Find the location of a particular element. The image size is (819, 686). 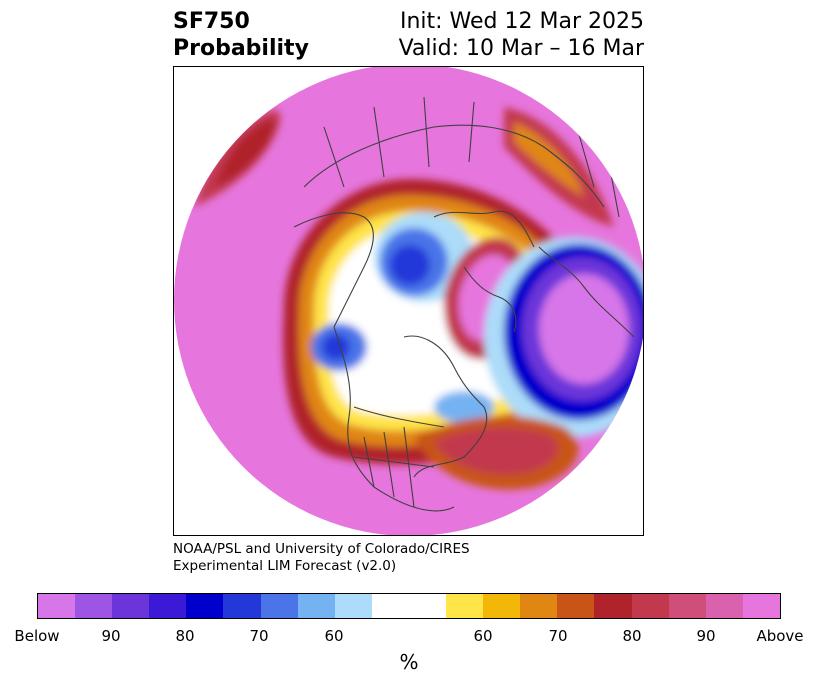

colorbar-tick-label: Below is located at coordinates (37, 636).